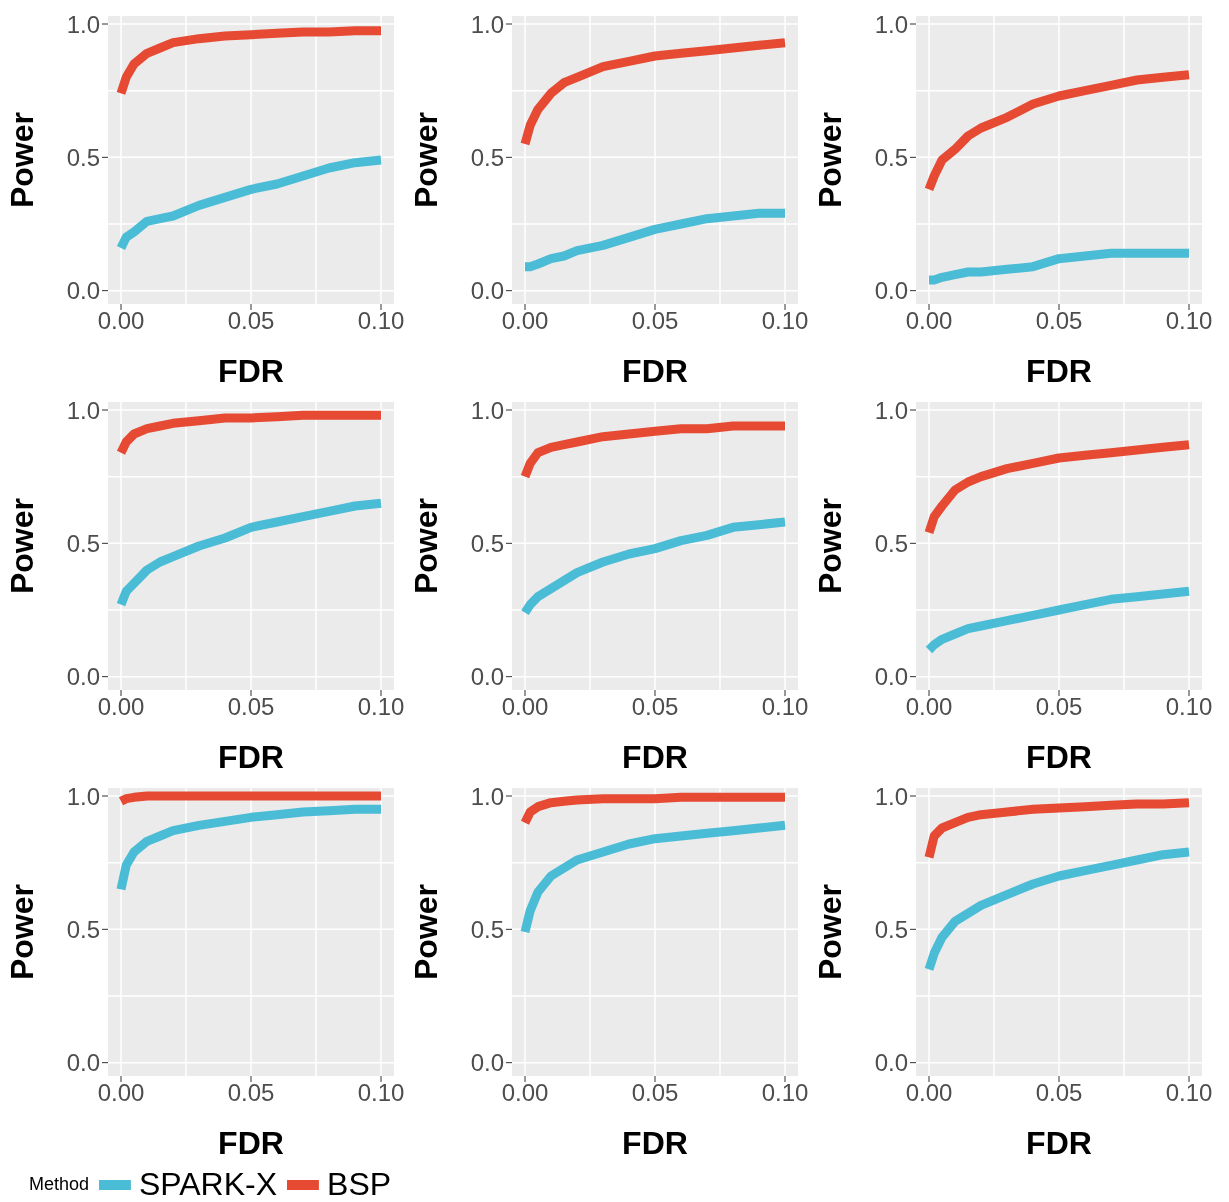 This screenshot has width=1229, height=1202. Describe the element at coordinates (359, 1184) in the screenshot. I see `legend-label: BSP` at that location.